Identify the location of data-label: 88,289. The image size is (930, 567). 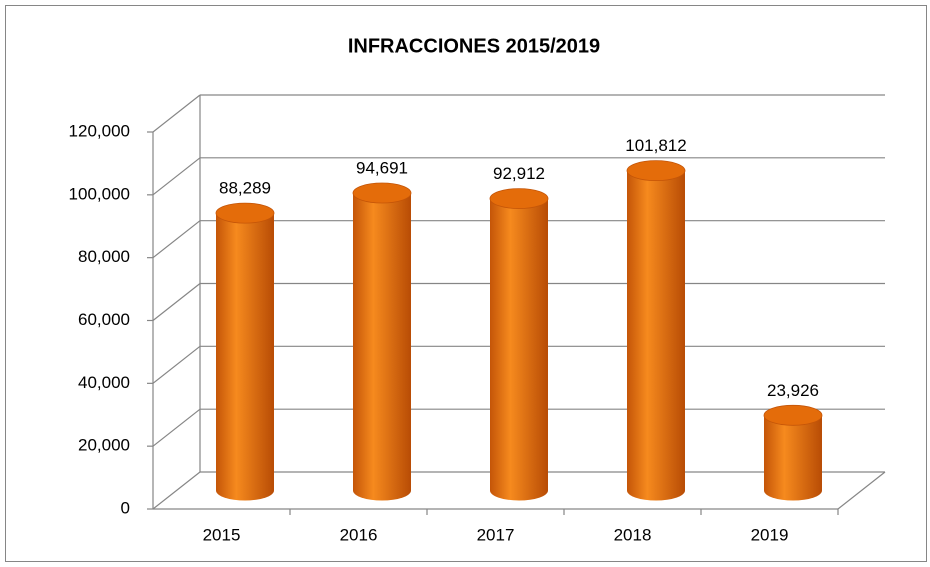
(245, 188).